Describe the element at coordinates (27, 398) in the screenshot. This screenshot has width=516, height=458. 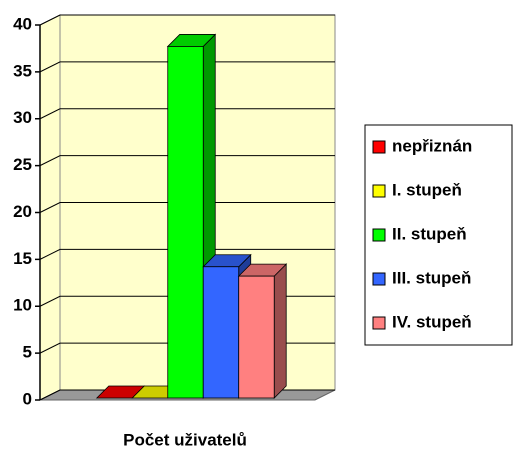
I see `y-tick-label: 0` at that location.